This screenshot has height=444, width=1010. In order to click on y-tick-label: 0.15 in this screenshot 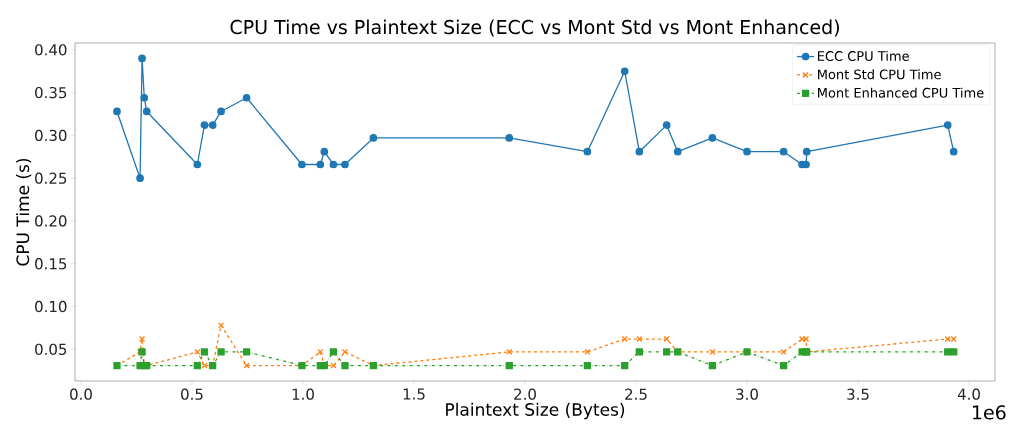, I will do `click(51, 264)`.